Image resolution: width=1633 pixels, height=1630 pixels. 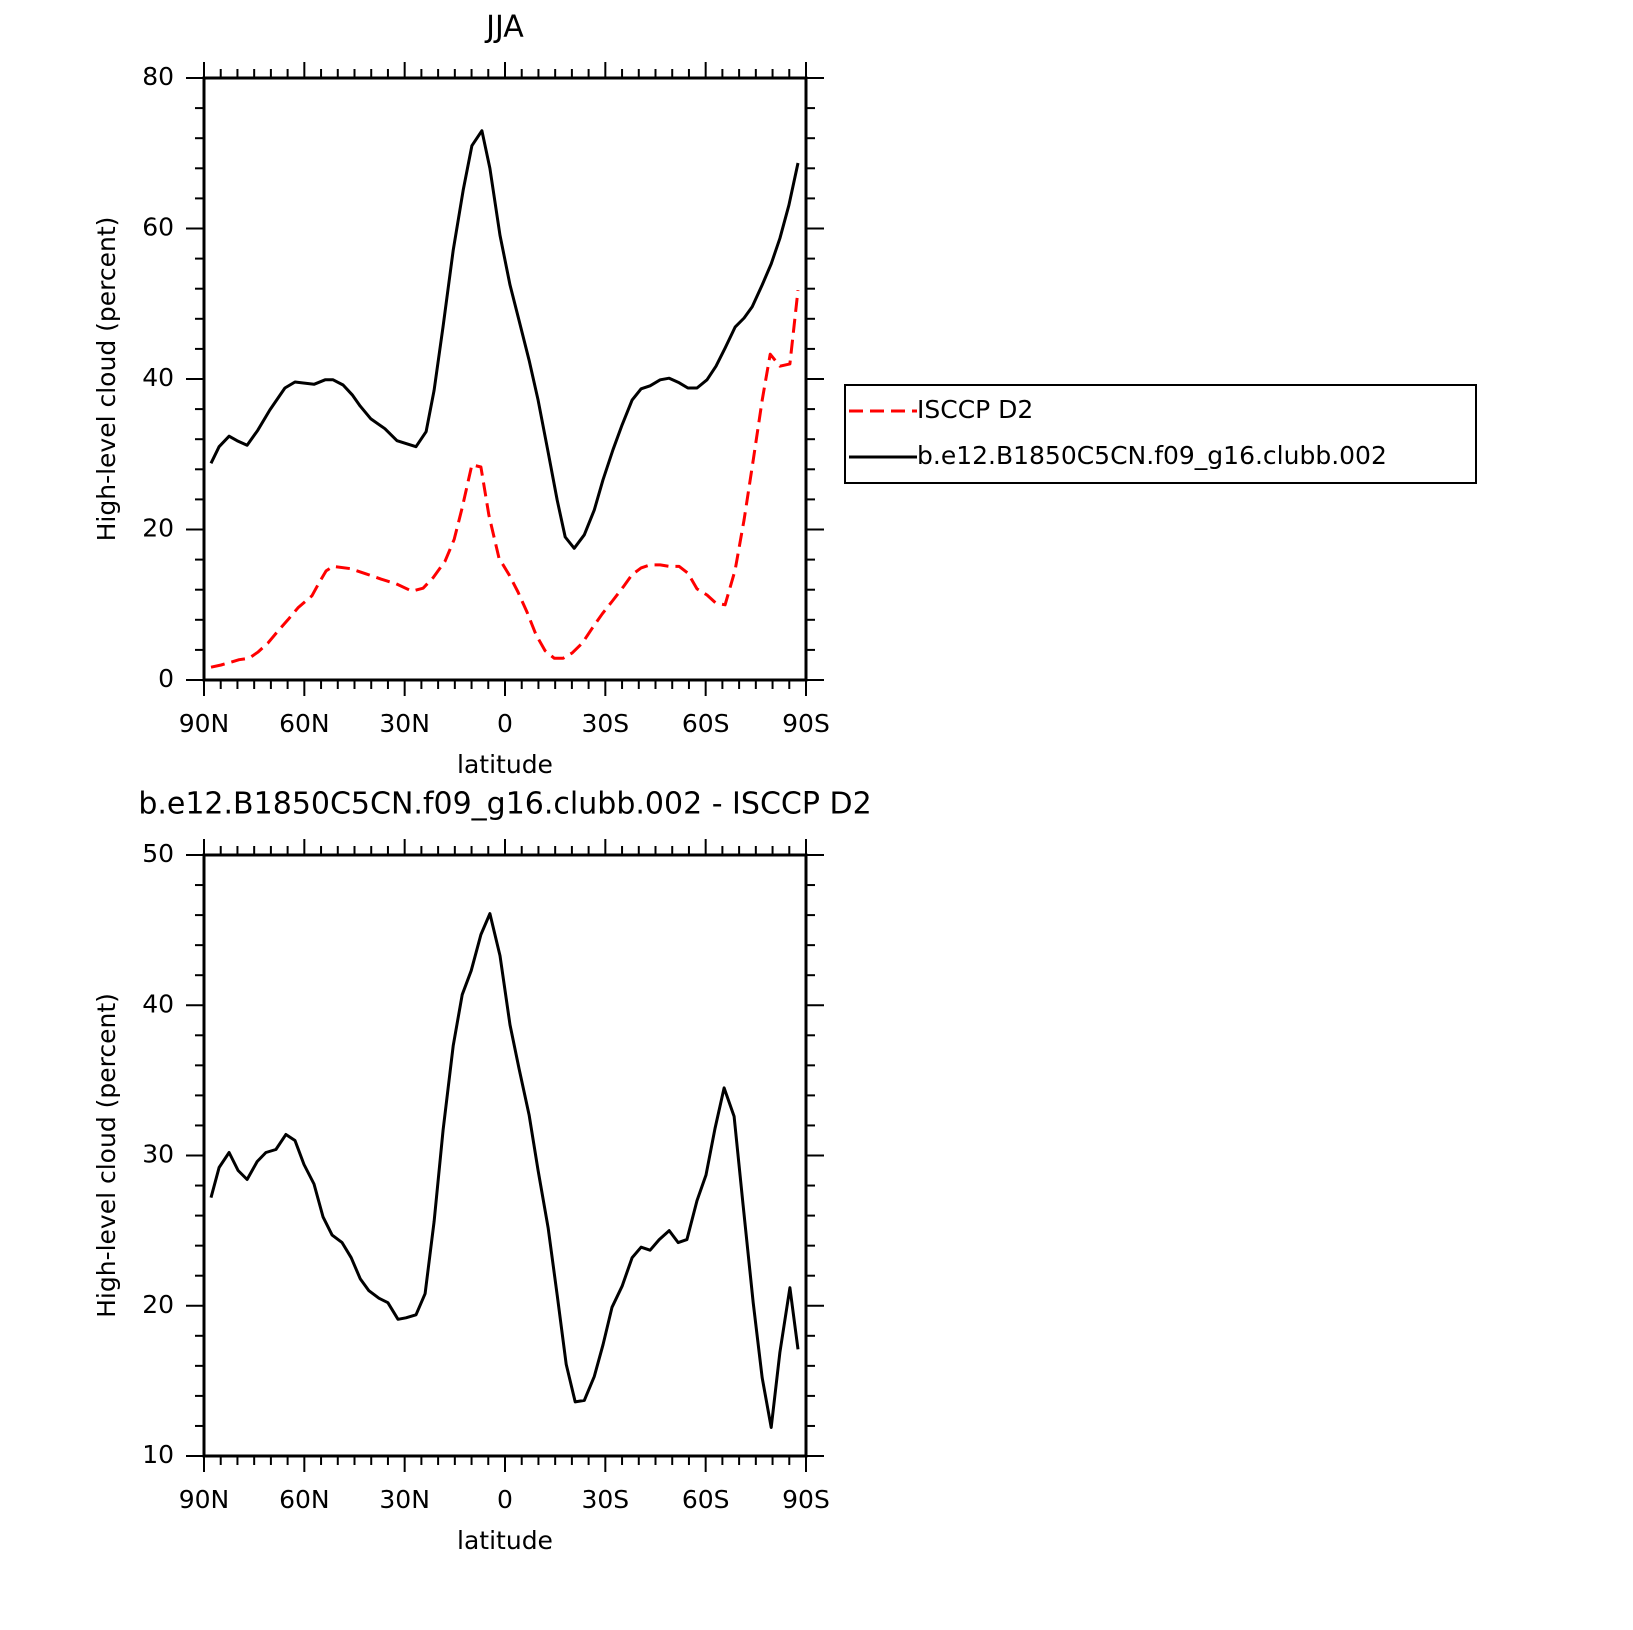 I want to click on y-tick-label: 60, so click(x=158, y=227).